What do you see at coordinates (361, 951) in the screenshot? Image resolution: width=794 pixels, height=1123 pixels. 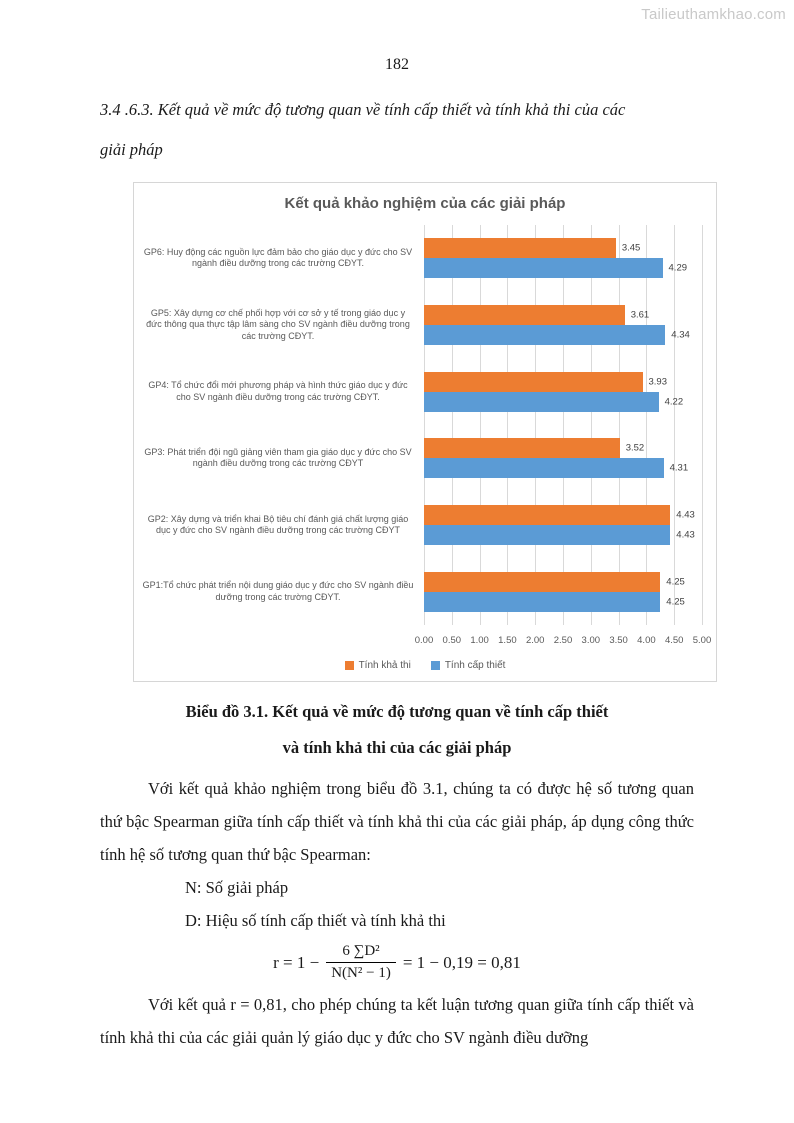 I see `formula-numerator: 6 ∑D²` at bounding box center [361, 951].